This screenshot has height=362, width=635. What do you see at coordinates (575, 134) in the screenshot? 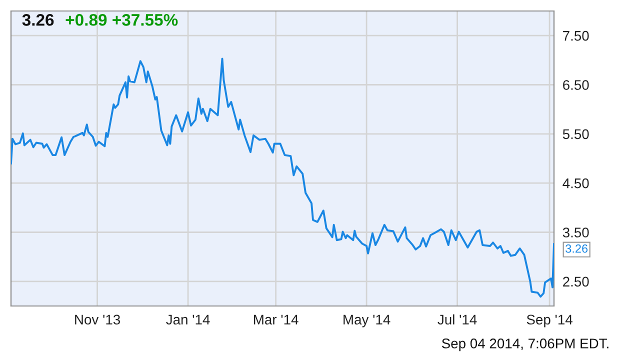
I see `y-tick-label: 5.50` at bounding box center [575, 134].